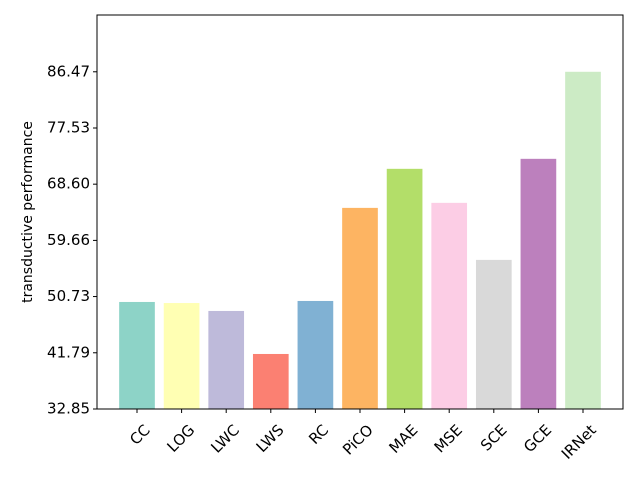 Image resolution: width=640 pixels, height=480 pixels. I want to click on y-axis-label: transductive performance, so click(28, 212).